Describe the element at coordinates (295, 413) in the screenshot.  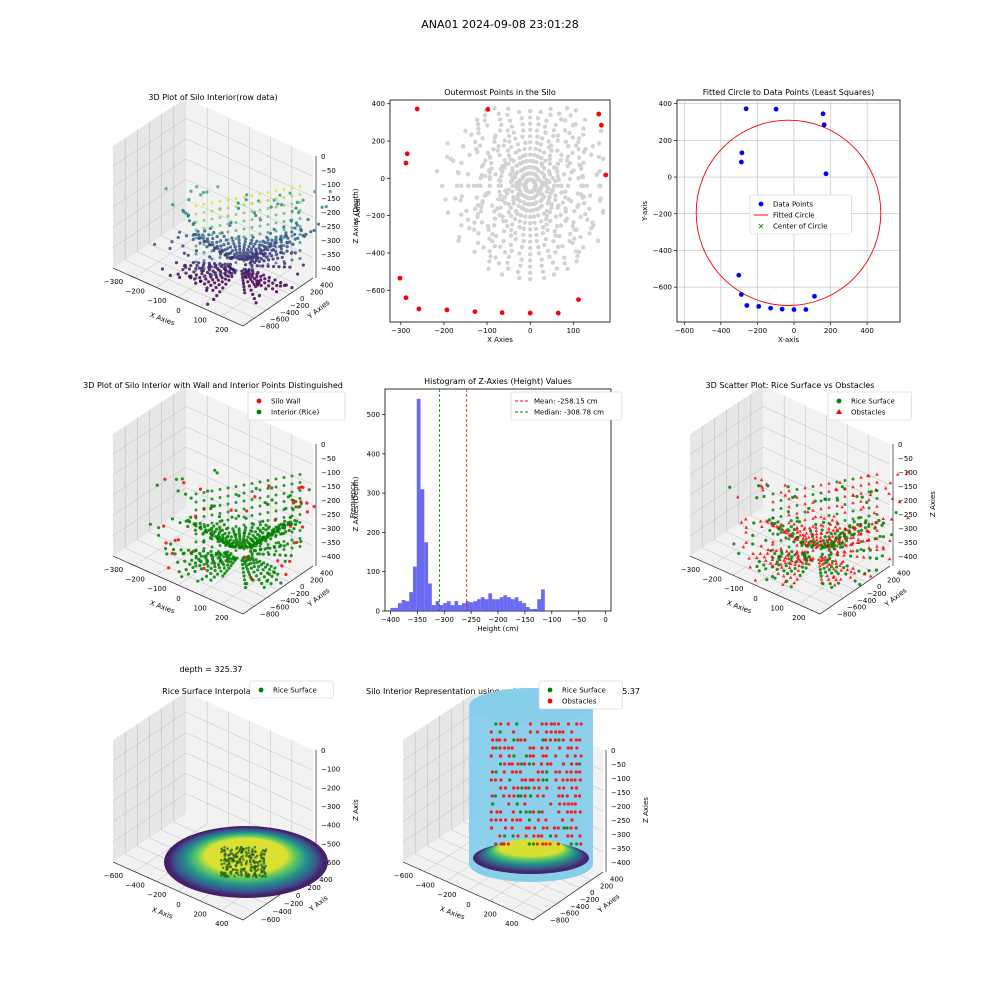
I see `legend-label: Interior (Rice)` at that location.